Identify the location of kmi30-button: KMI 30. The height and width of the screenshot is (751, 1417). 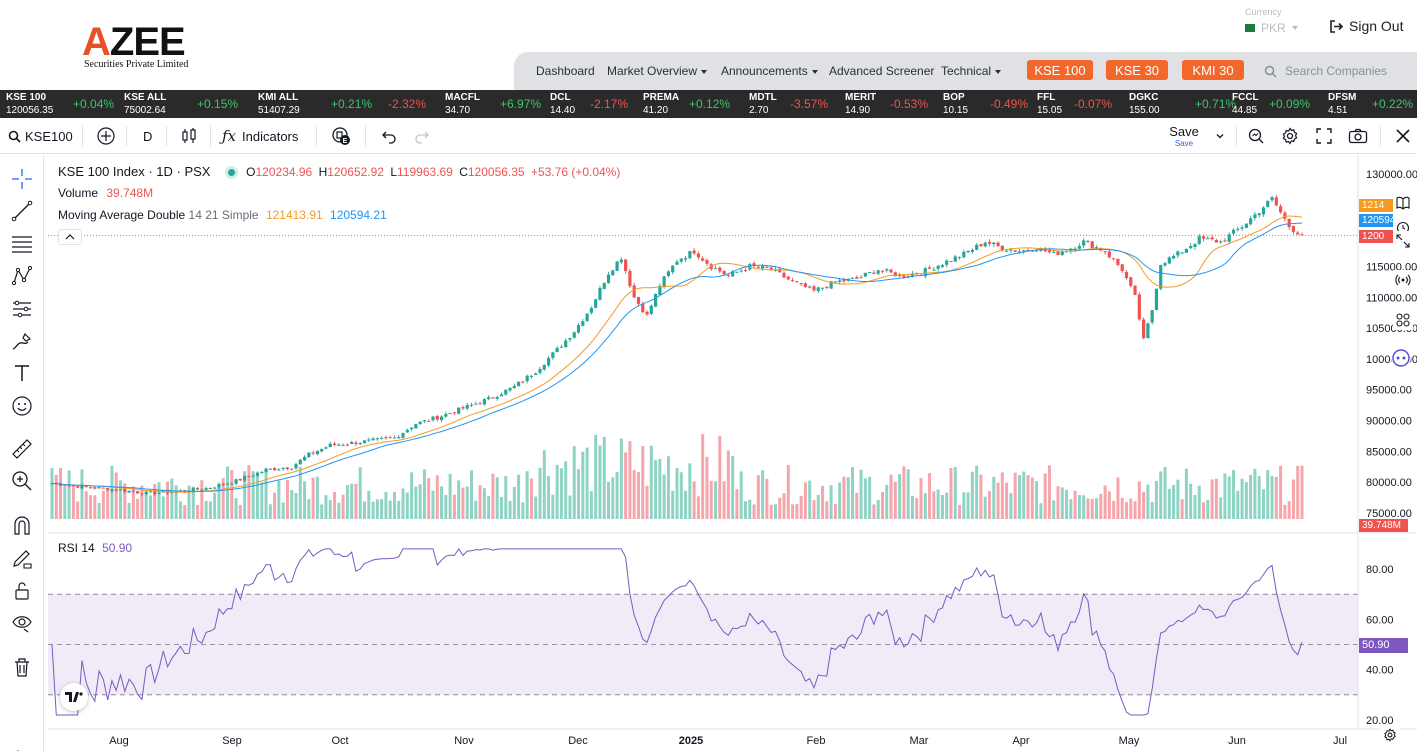
(1213, 70).